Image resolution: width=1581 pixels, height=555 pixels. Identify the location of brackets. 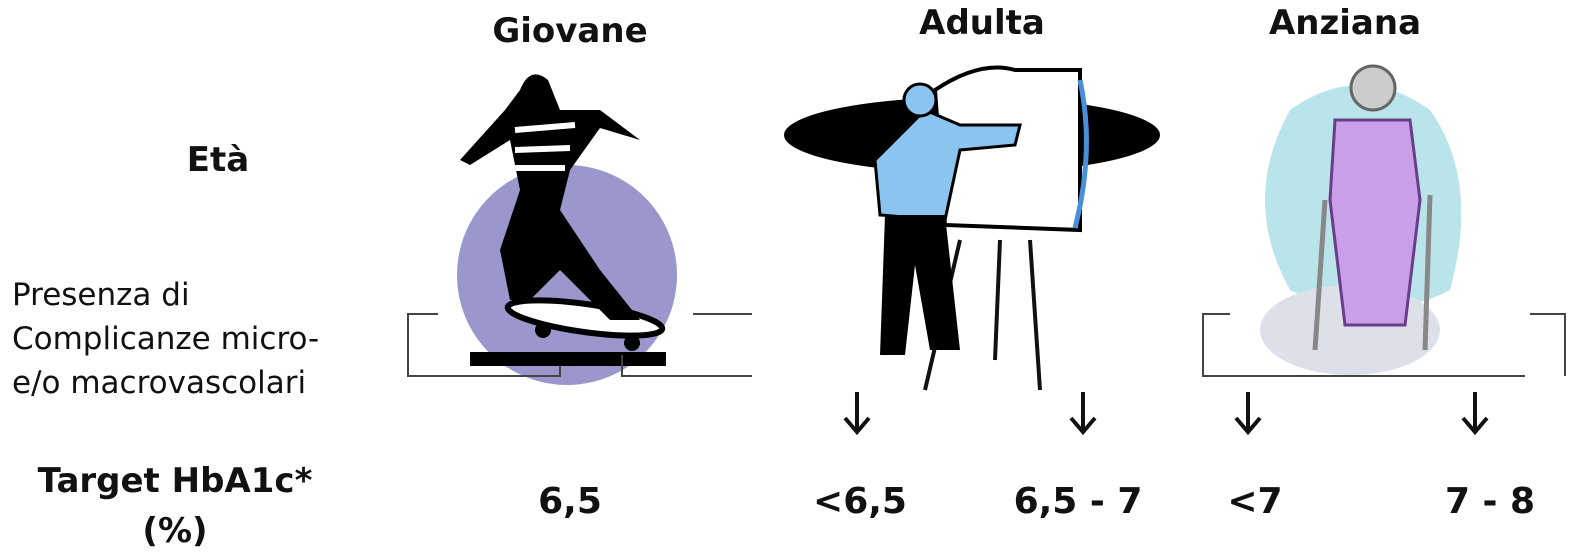
(986, 345).